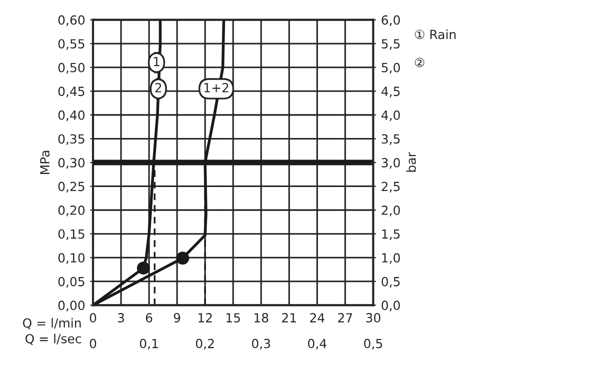 The width and height of the screenshot is (600, 374). Describe the element at coordinates (71, 116) in the screenshot. I see `y-tick-label: 0,40` at that location.